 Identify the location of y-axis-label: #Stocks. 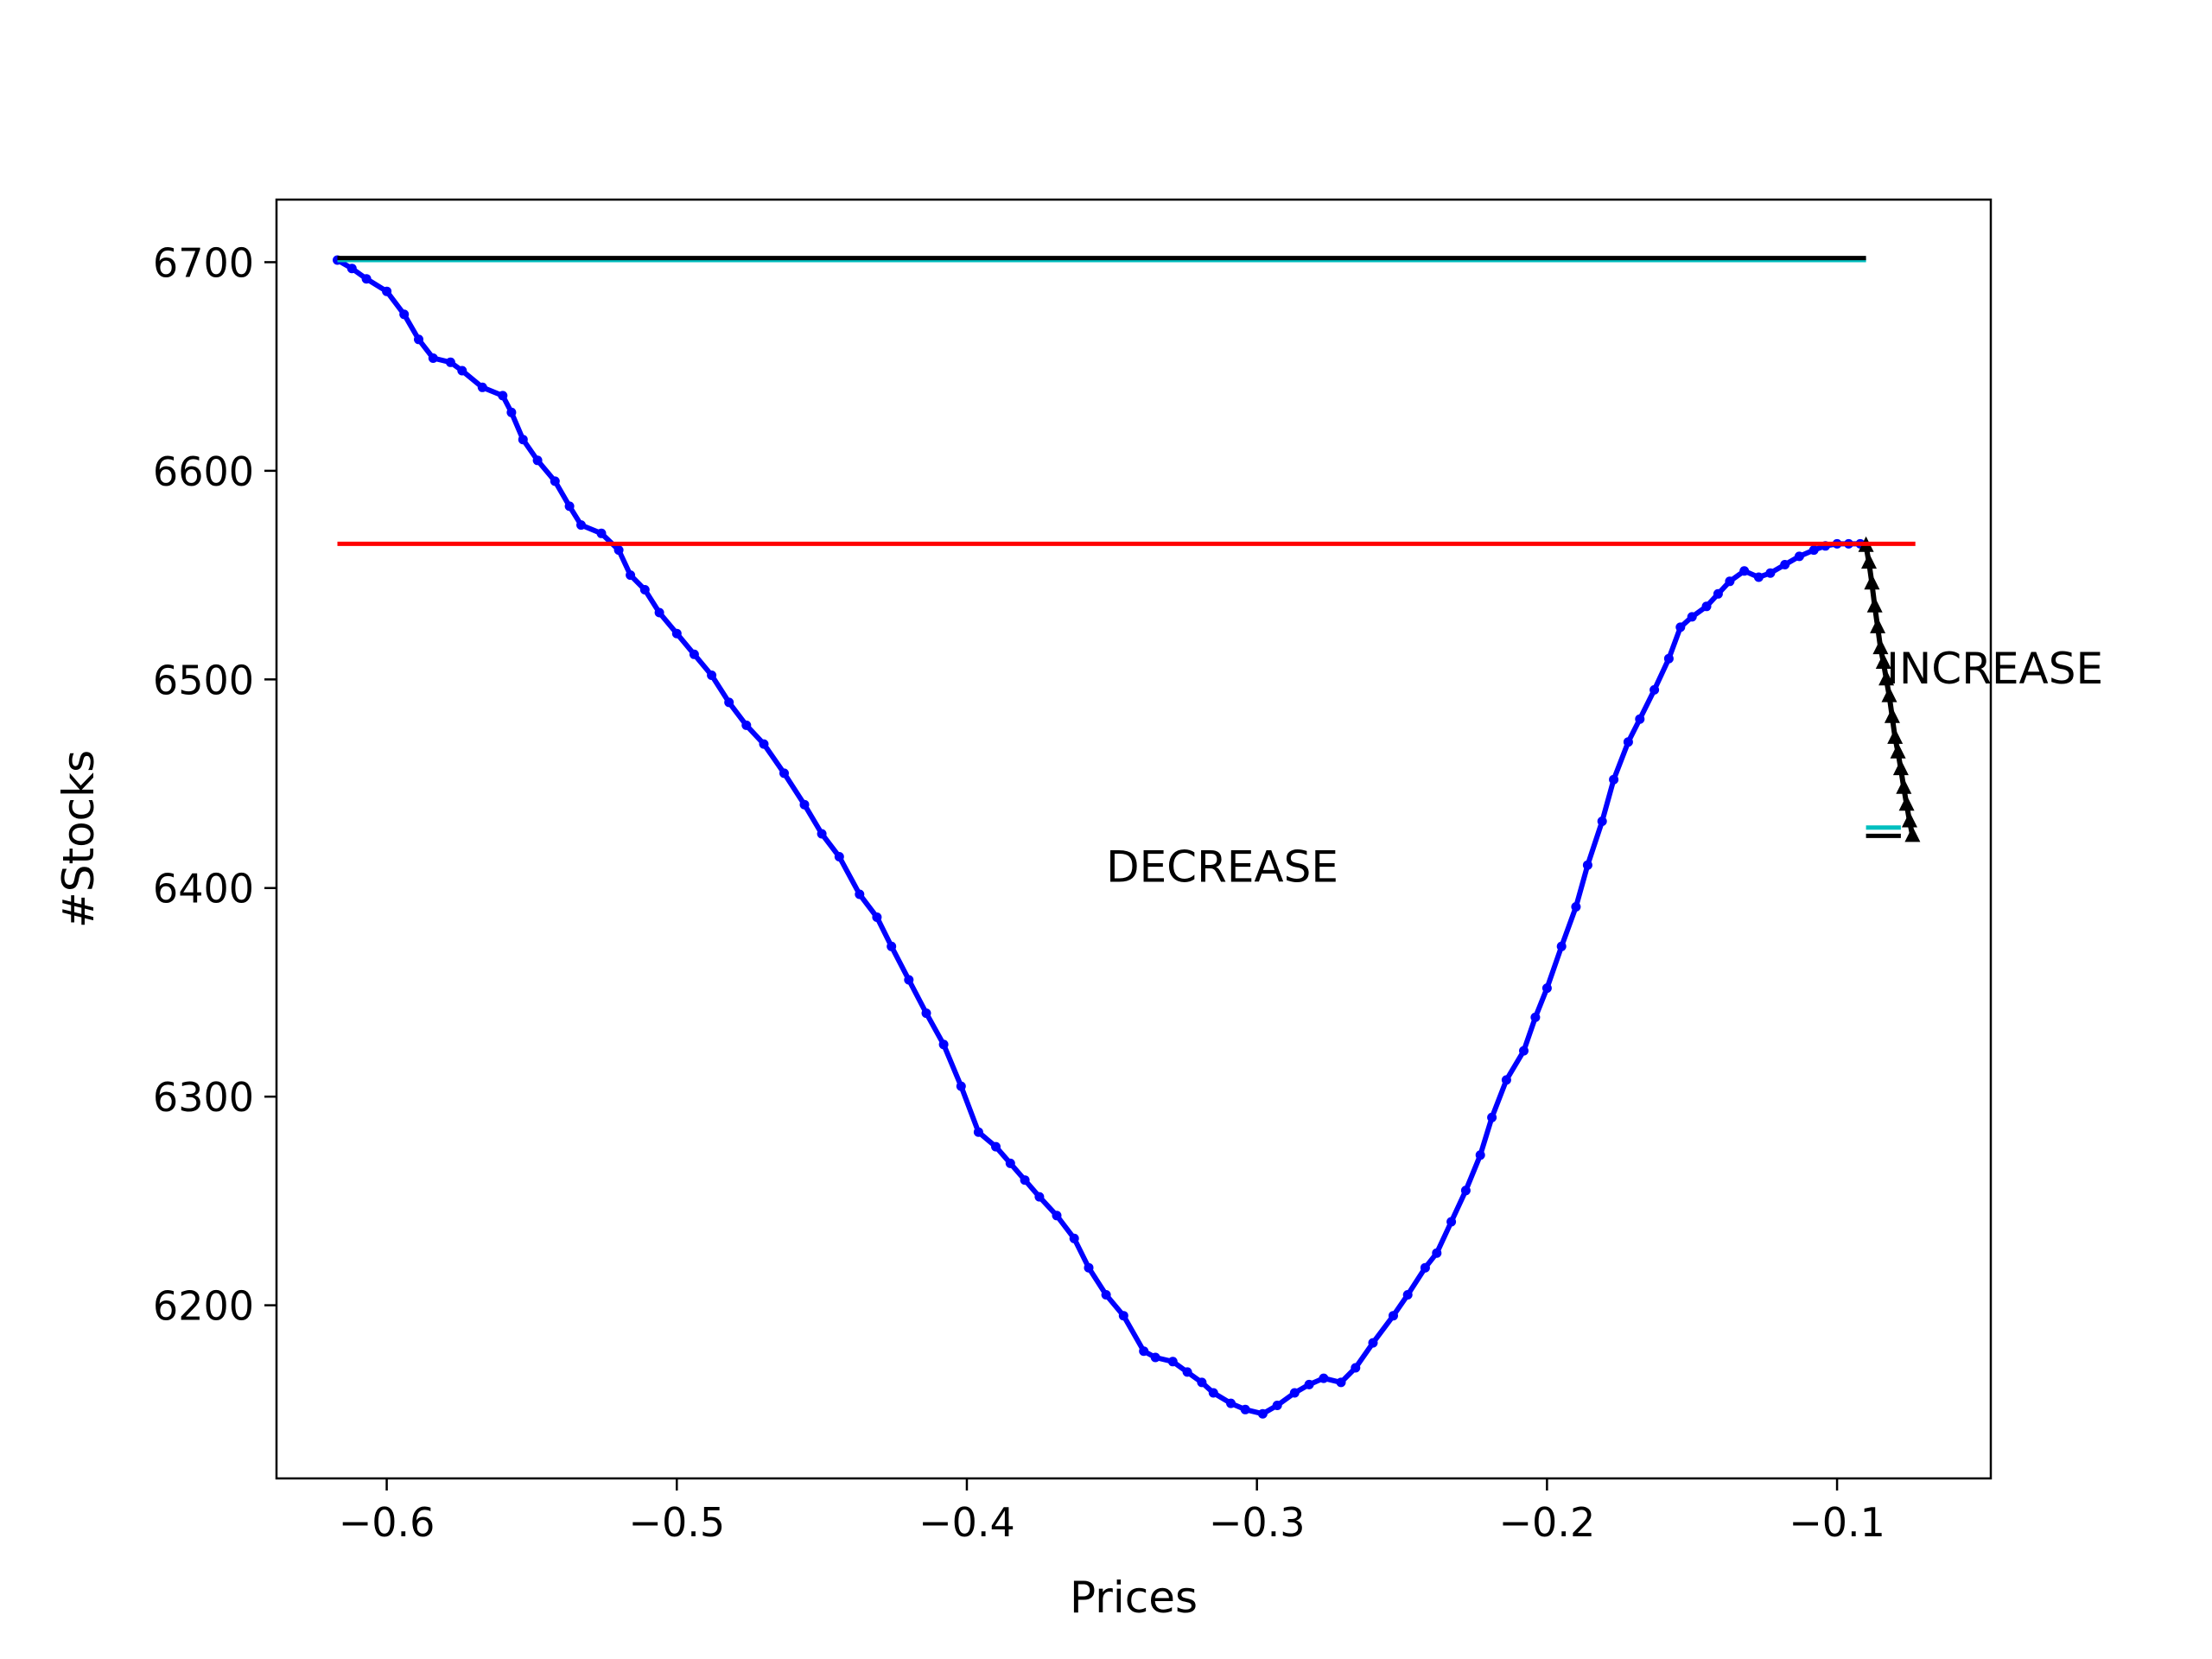
(79, 839).